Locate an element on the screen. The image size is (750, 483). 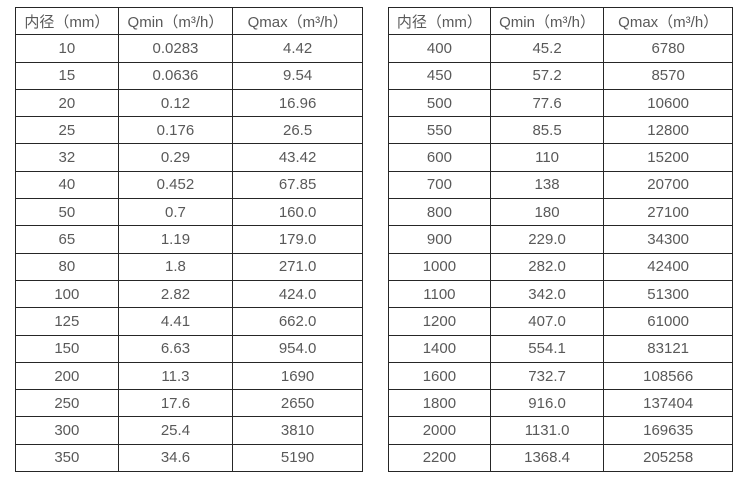
table-cell: 40 is located at coordinates (67, 185).